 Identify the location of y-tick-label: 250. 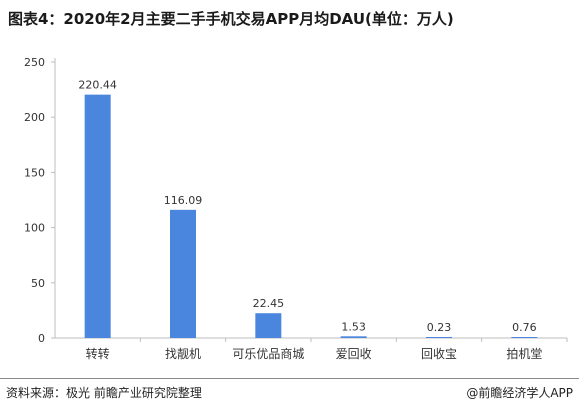
(34, 62).